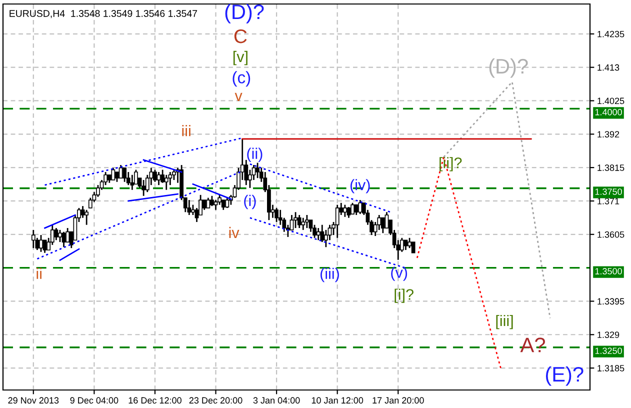 This screenshot has width=631, height=408. Describe the element at coordinates (608, 271) in the screenshot. I see `ref-line-label: 1.3500` at that location.